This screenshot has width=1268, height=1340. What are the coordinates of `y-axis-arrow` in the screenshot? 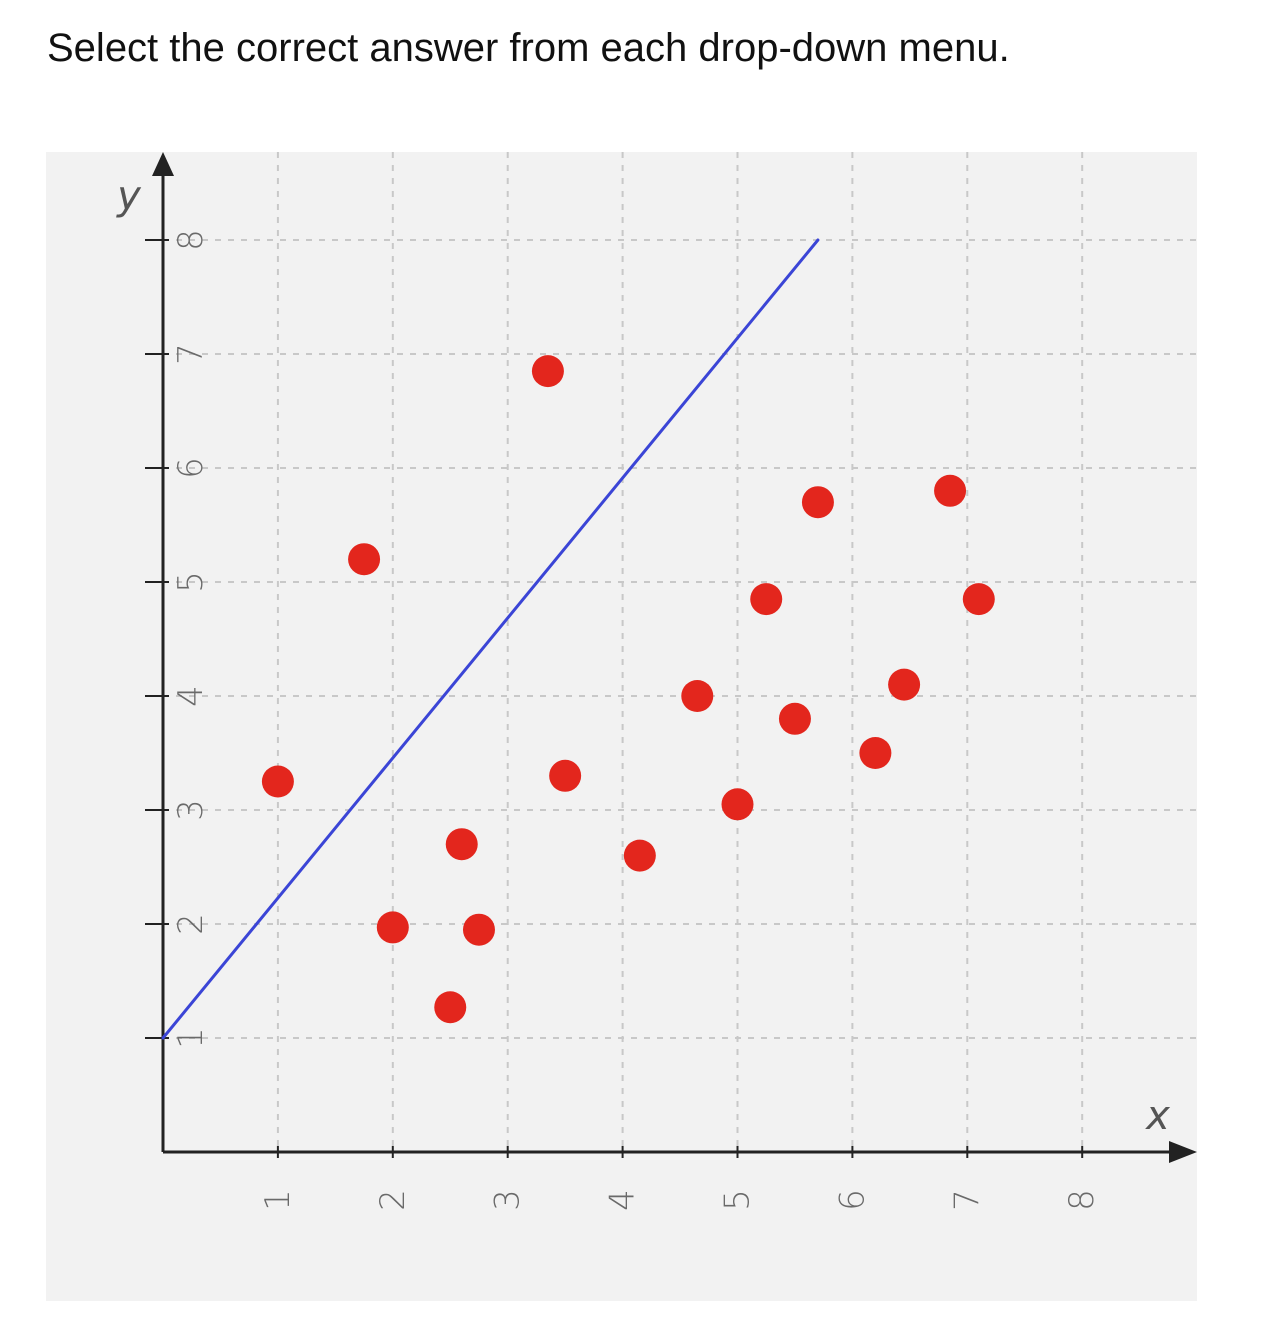 It's located at (163, 164).